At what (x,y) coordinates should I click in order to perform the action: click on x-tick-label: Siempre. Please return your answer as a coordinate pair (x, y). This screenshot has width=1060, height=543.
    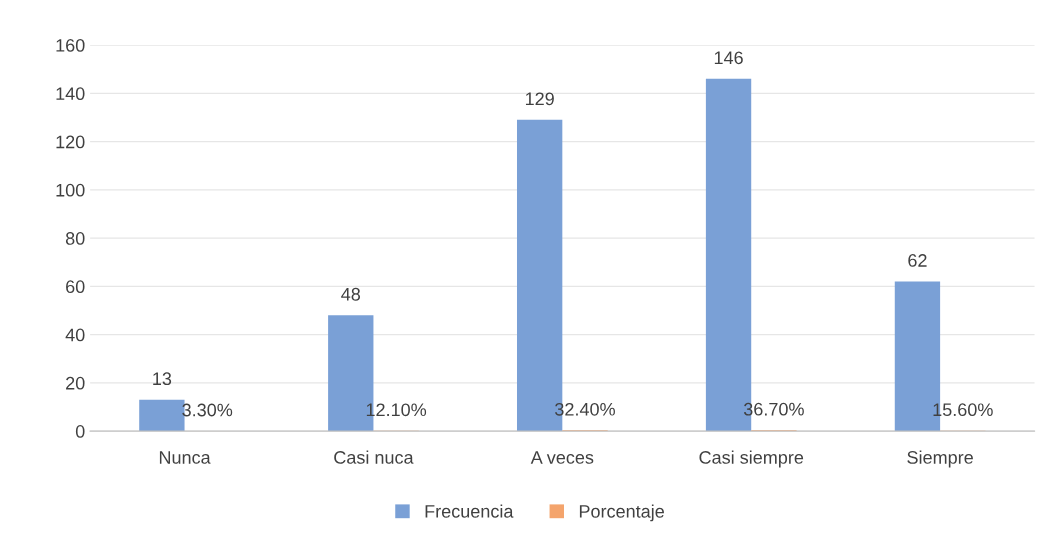
    Looking at the image, I should click on (940, 459).